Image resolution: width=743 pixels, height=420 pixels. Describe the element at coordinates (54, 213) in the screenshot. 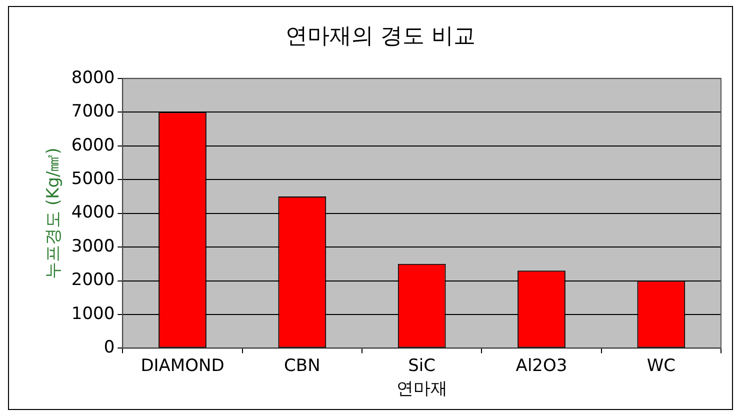

I see `y-axis-title: 누프경도 (Kg/㎟)` at that location.